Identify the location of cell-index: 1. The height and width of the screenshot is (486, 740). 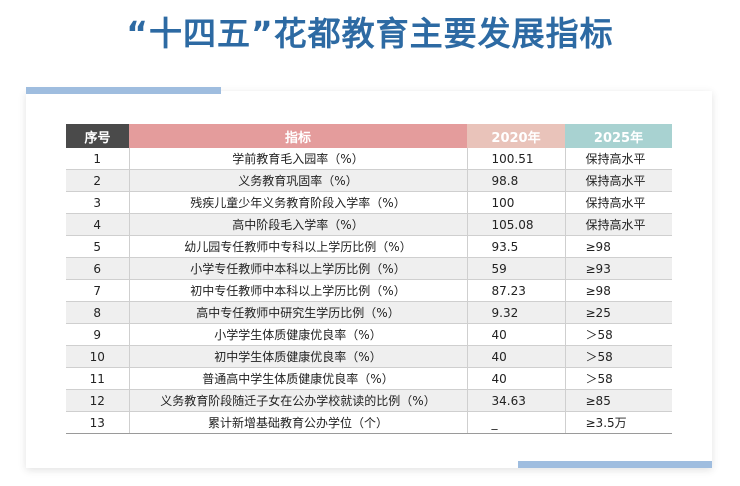
(98, 159).